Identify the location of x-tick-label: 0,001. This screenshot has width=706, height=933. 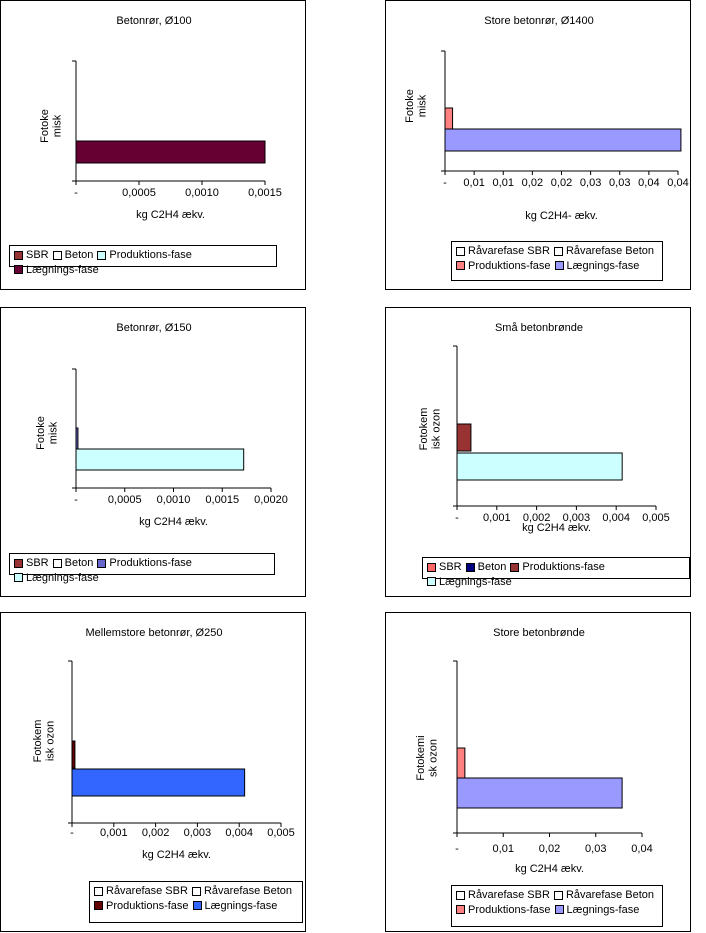
(114, 833).